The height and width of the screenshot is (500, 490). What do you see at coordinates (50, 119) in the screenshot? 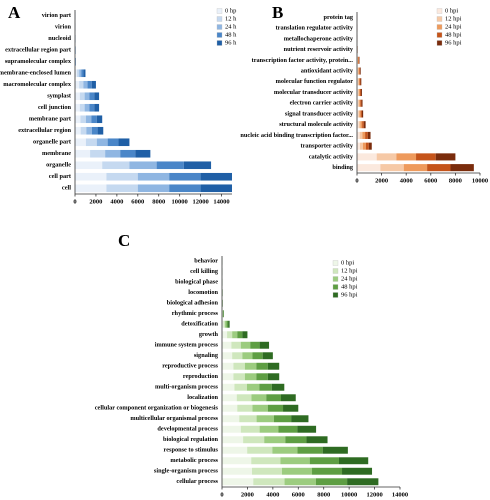
I see `category-label: membrane part` at bounding box center [50, 119].